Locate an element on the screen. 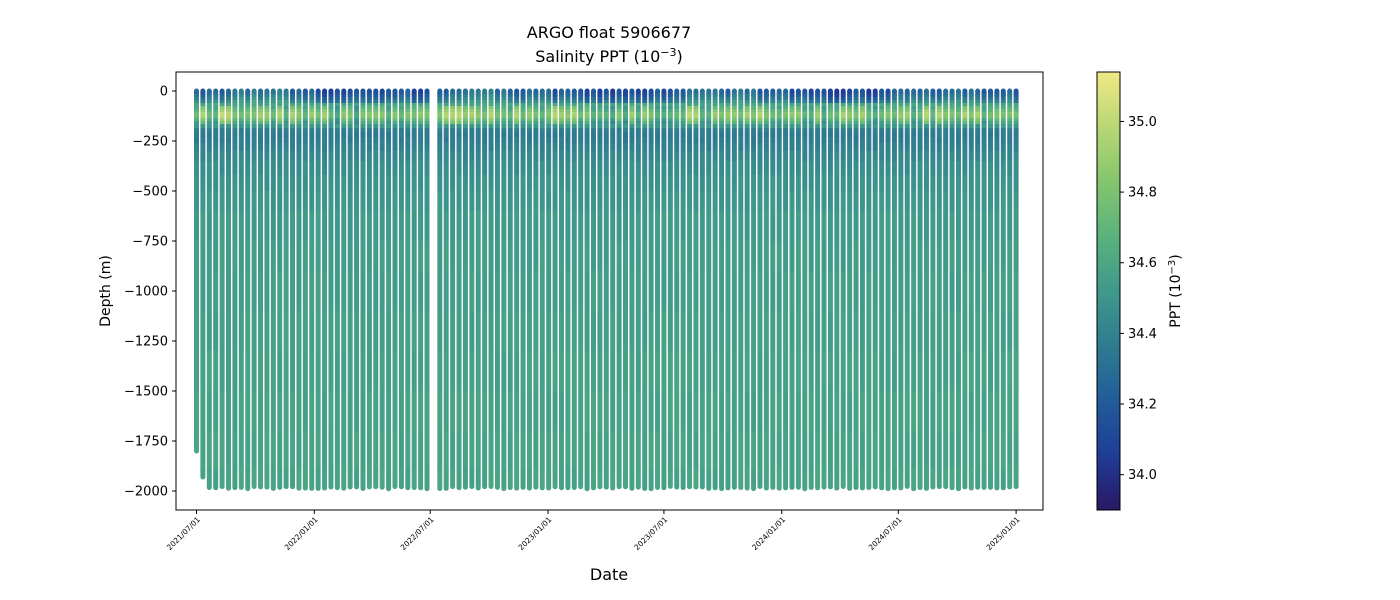 Image resolution: width=1400 pixels, height=600 pixels. x-tick-label: 2024/07/01 is located at coordinates (885, 533).